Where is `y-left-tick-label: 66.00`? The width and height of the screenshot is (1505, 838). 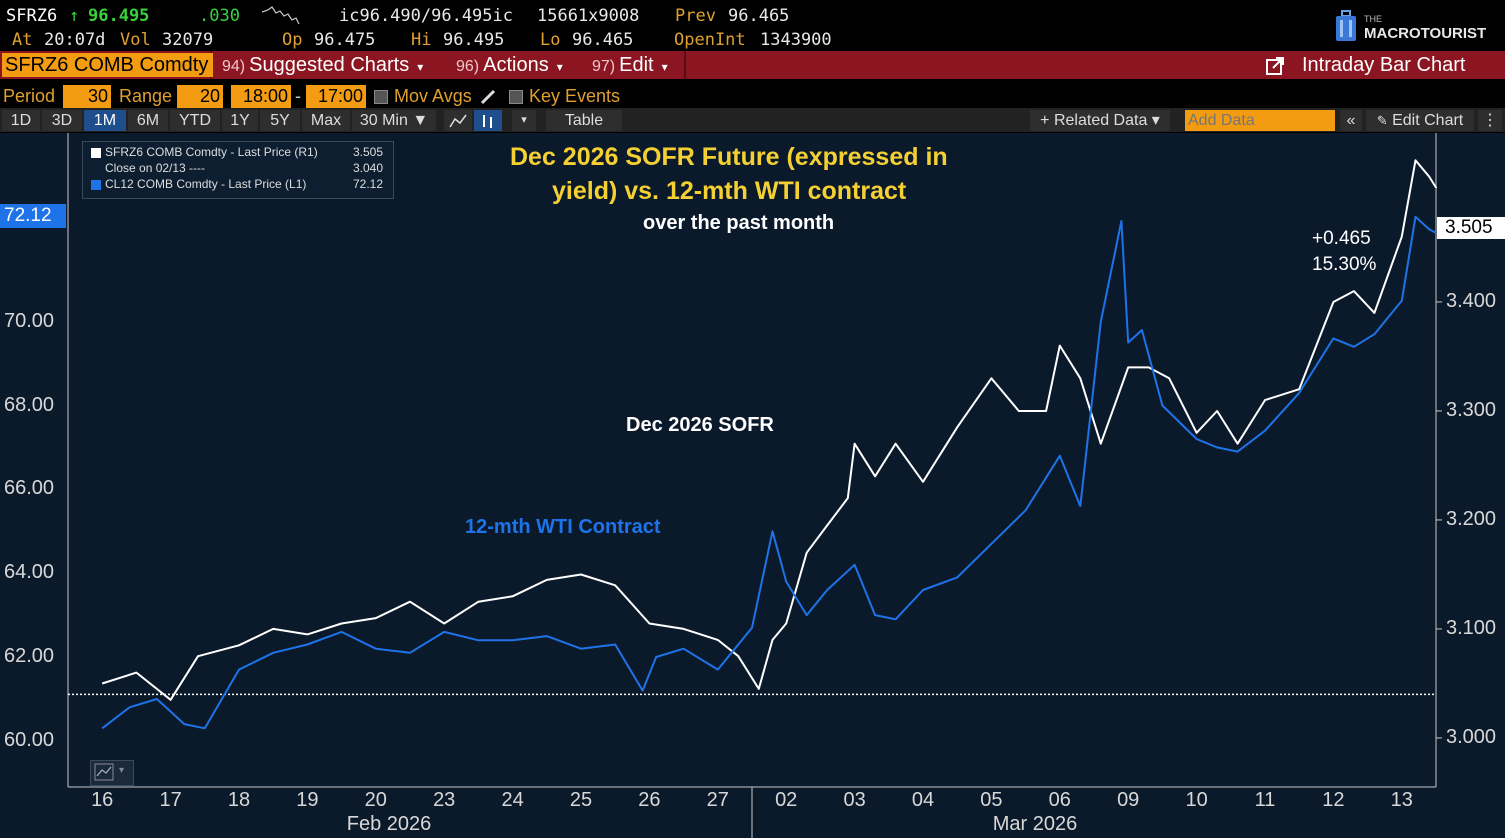 y-left-tick-label: 66.00 is located at coordinates (29, 488).